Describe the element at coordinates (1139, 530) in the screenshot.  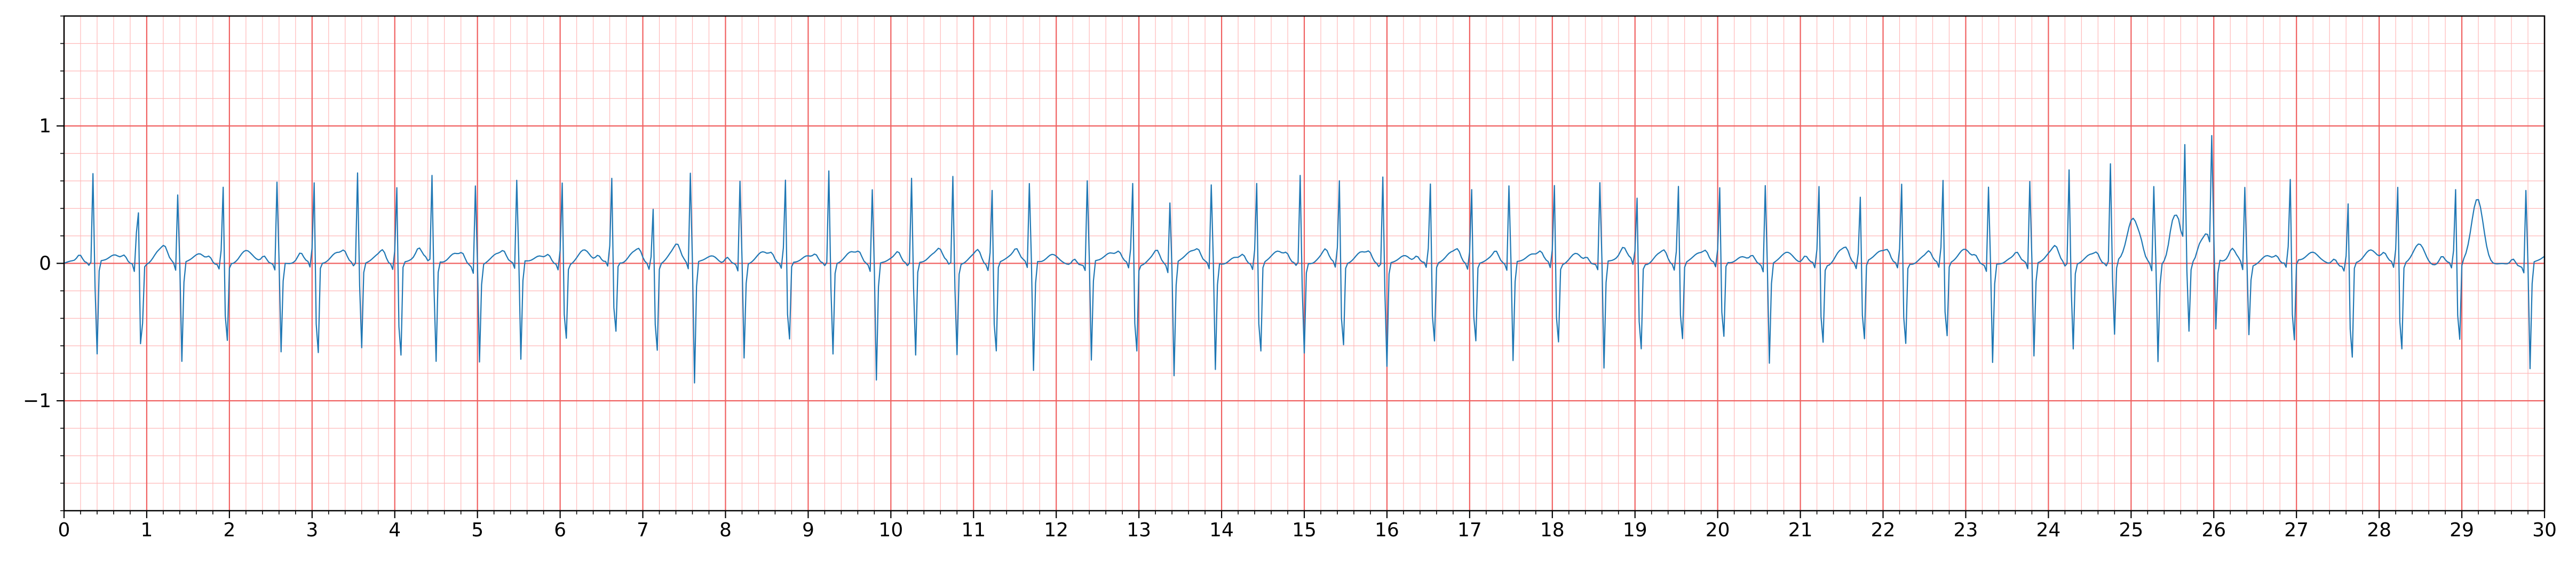
I see `x-tick-label: 13` at that location.